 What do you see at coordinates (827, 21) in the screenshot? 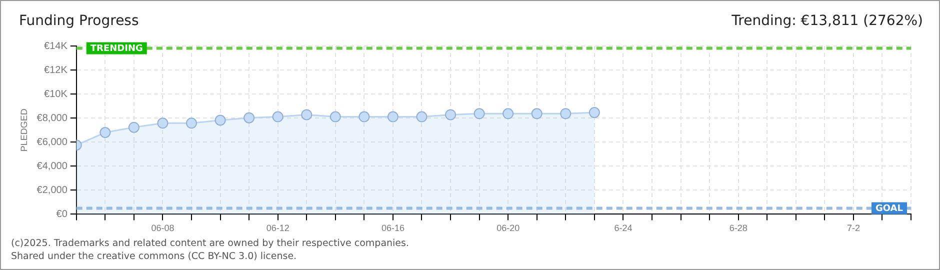
I see `chart-subtitle: Trending: €13,811 (2762%)` at bounding box center [827, 21].